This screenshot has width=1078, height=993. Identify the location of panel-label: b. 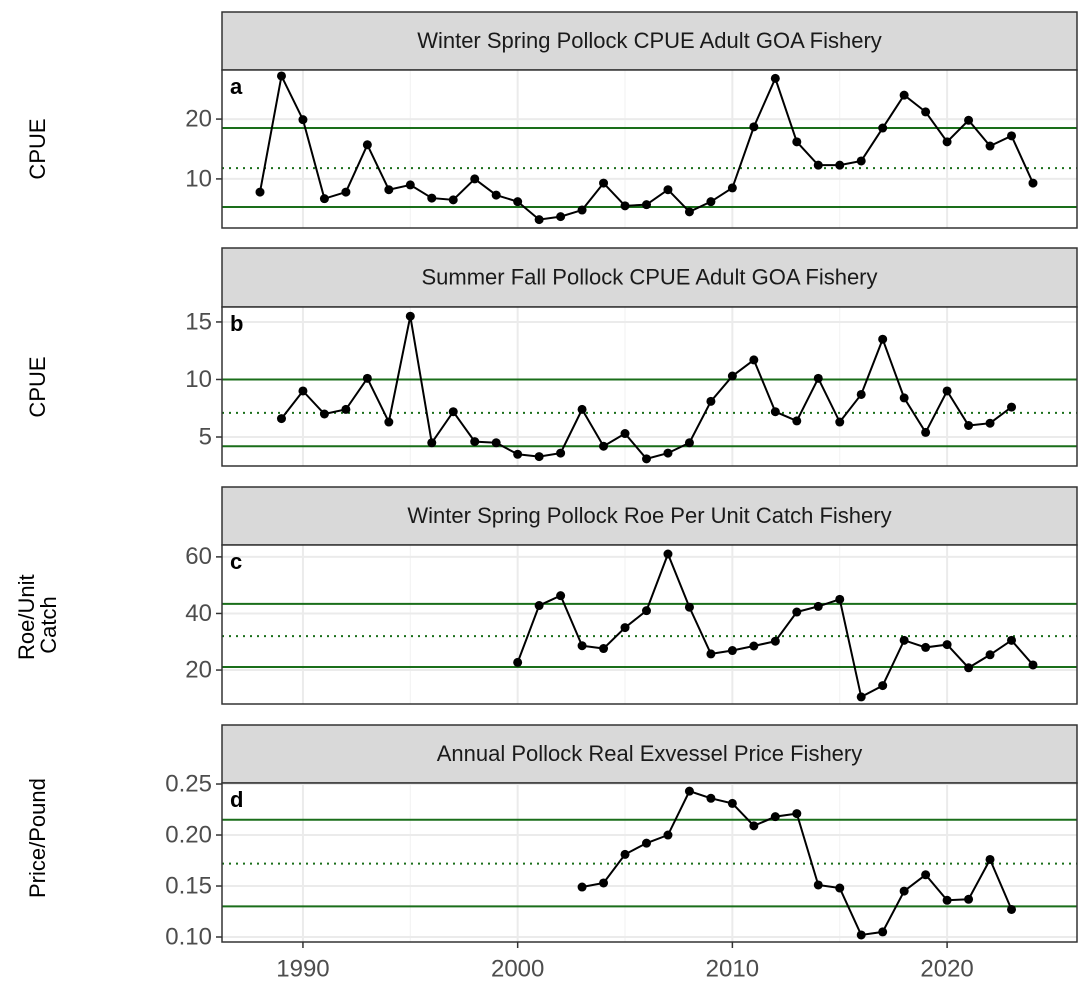
(236, 323).